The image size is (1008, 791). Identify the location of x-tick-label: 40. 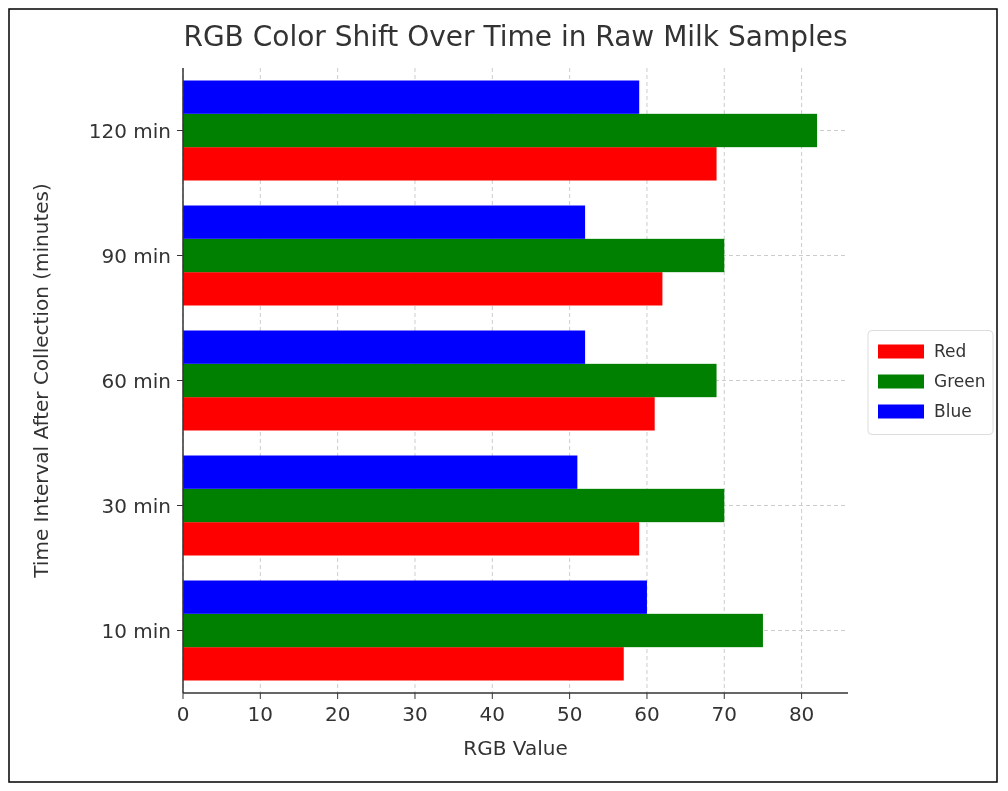
(492, 714).